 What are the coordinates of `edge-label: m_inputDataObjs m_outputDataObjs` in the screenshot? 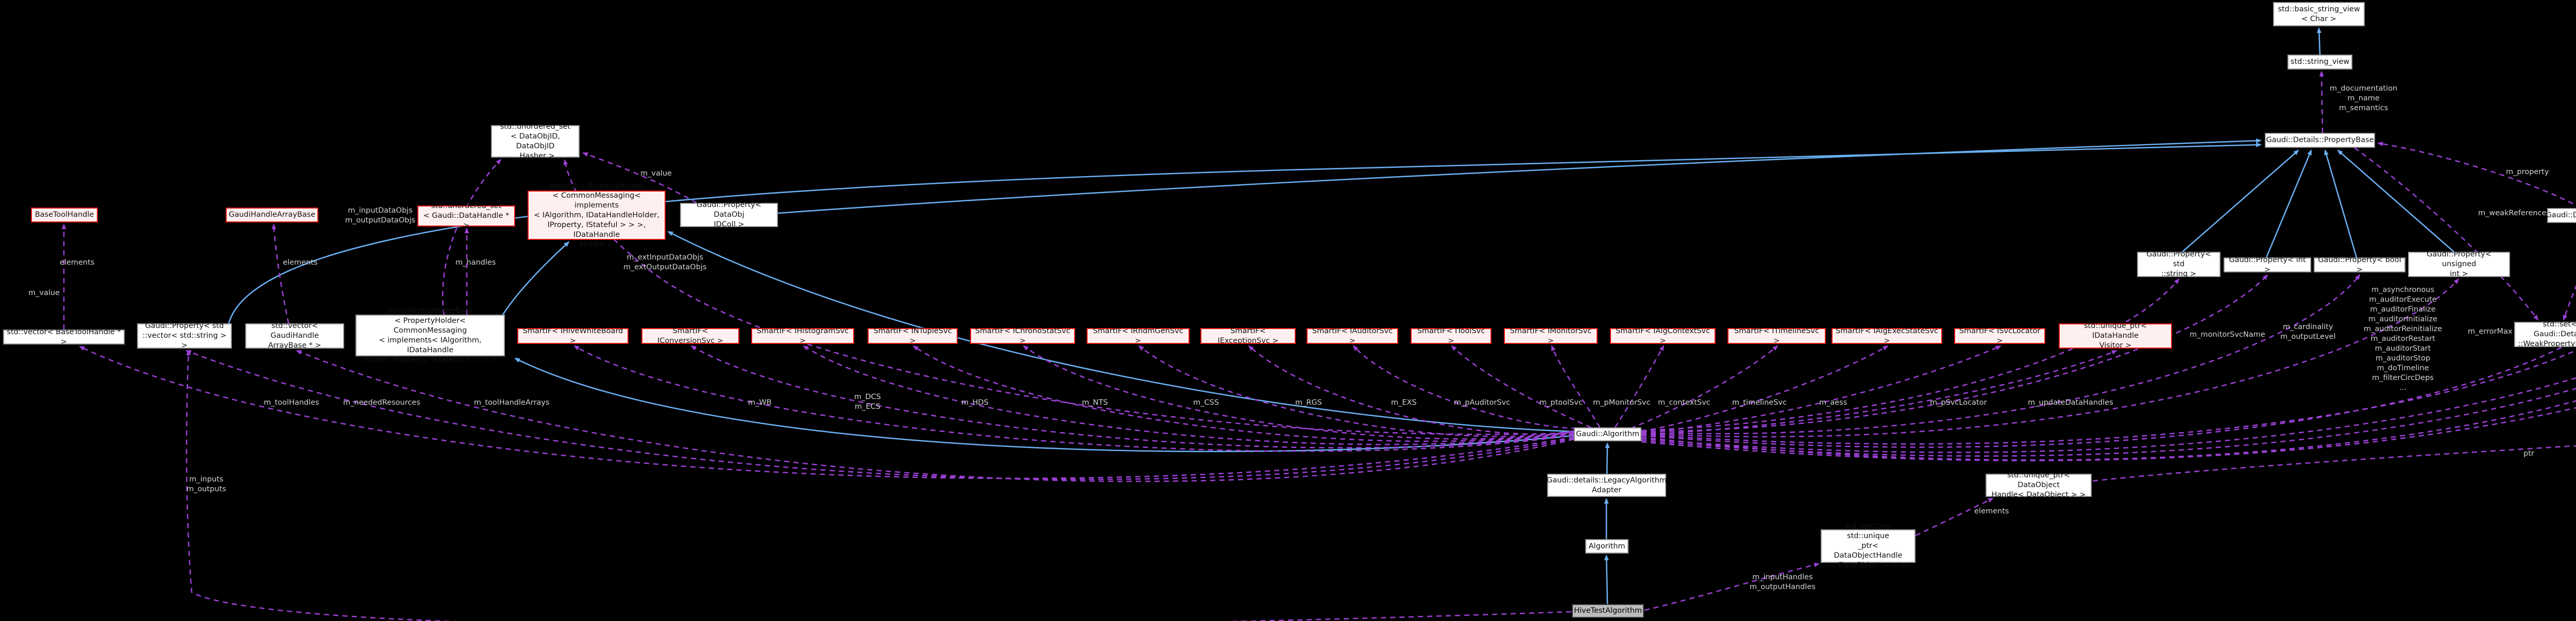 It's located at (380, 215).